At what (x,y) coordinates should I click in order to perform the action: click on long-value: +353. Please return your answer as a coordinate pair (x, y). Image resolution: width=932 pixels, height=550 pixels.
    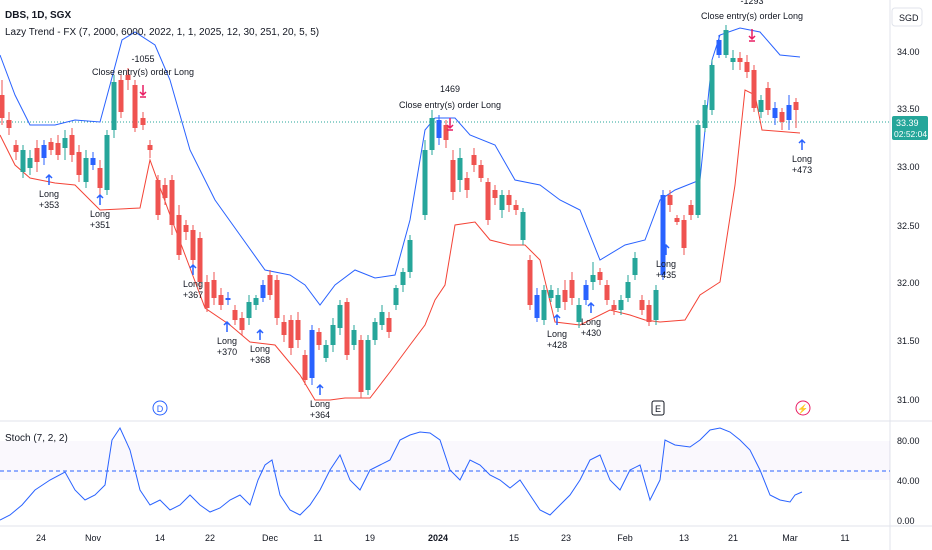
    Looking at the image, I should click on (49, 205).